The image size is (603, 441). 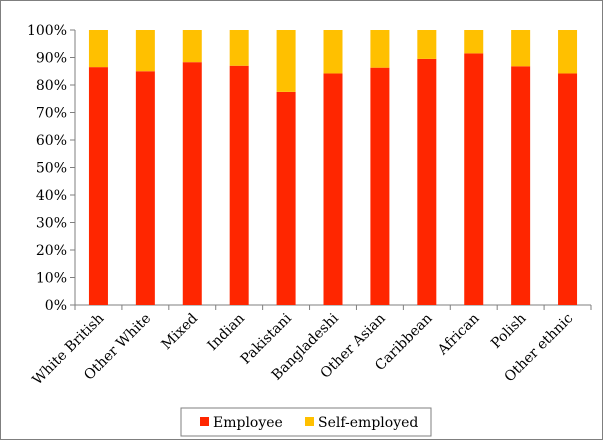 I want to click on y-tick-label: 20%, so click(x=51, y=251).